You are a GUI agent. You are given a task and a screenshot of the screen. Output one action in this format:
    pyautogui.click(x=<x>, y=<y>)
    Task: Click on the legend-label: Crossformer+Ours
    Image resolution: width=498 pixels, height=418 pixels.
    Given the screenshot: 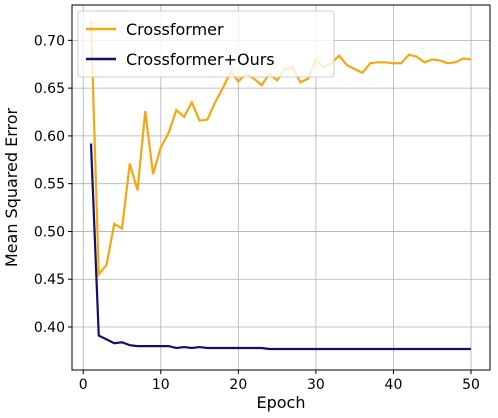 What is the action you would take?
    pyautogui.click(x=200, y=59)
    